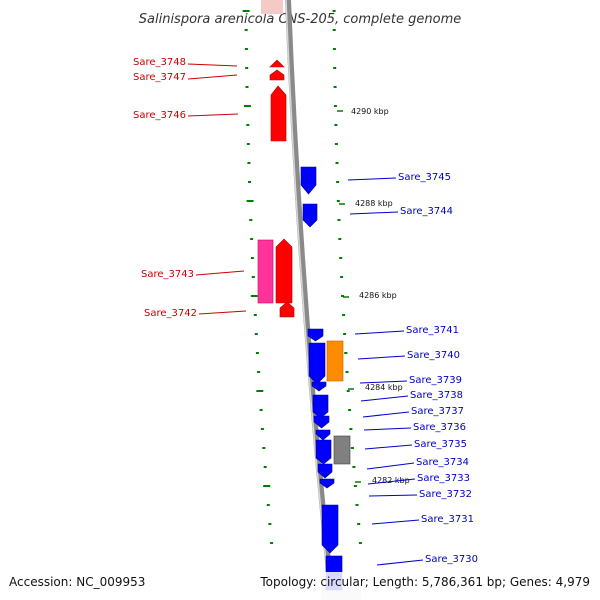 Image resolution: width=600 pixels, height=600 pixels. I want to click on gene-label-sare-3733: Sare_3733, so click(443, 478).